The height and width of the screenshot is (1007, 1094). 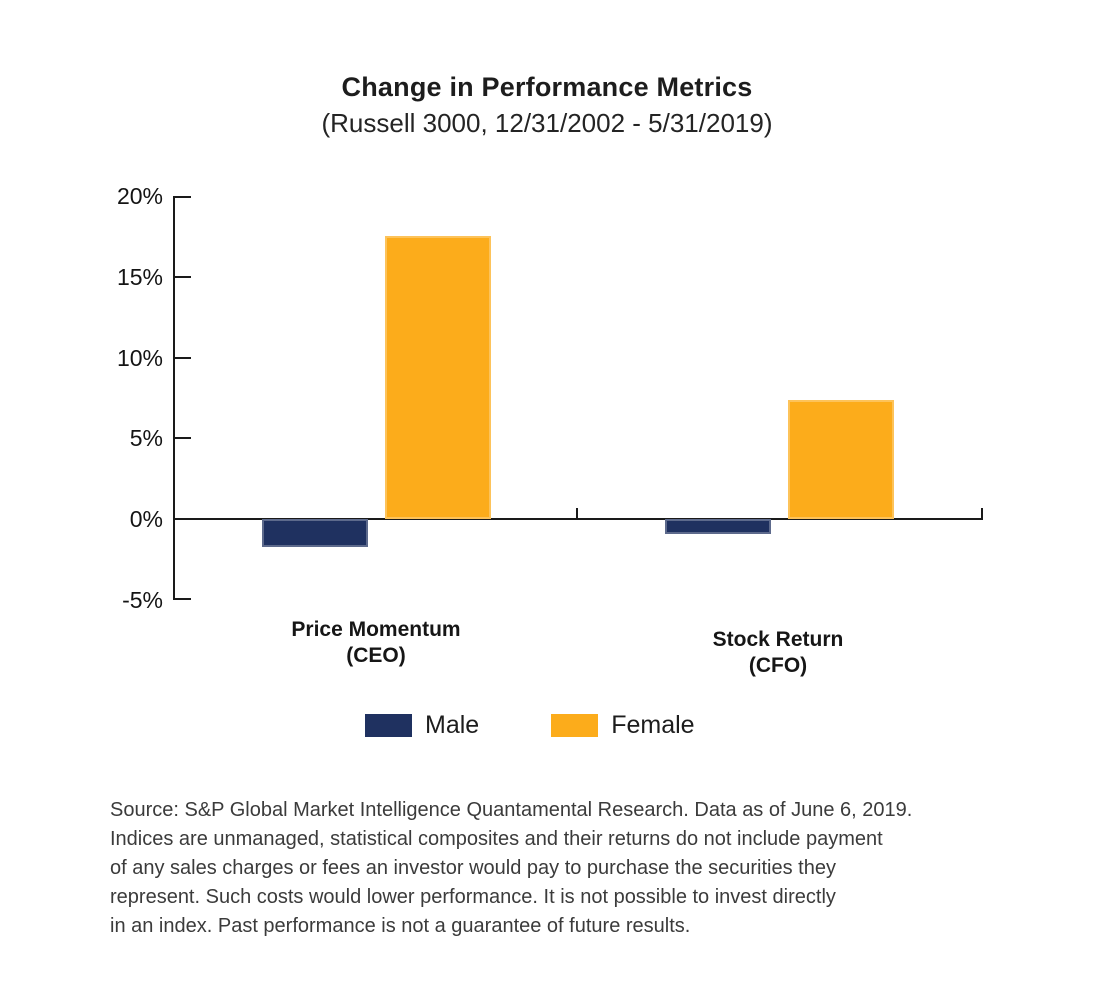 What do you see at coordinates (575, 725) in the screenshot?
I see `legend-swatch-female` at bounding box center [575, 725].